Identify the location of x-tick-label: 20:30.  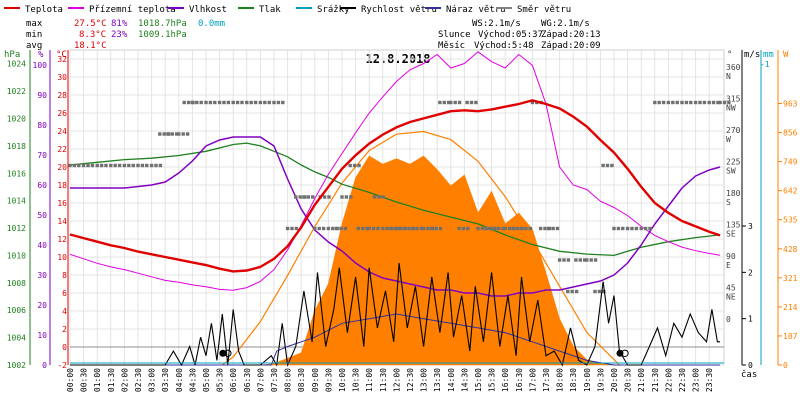
(628, 380).